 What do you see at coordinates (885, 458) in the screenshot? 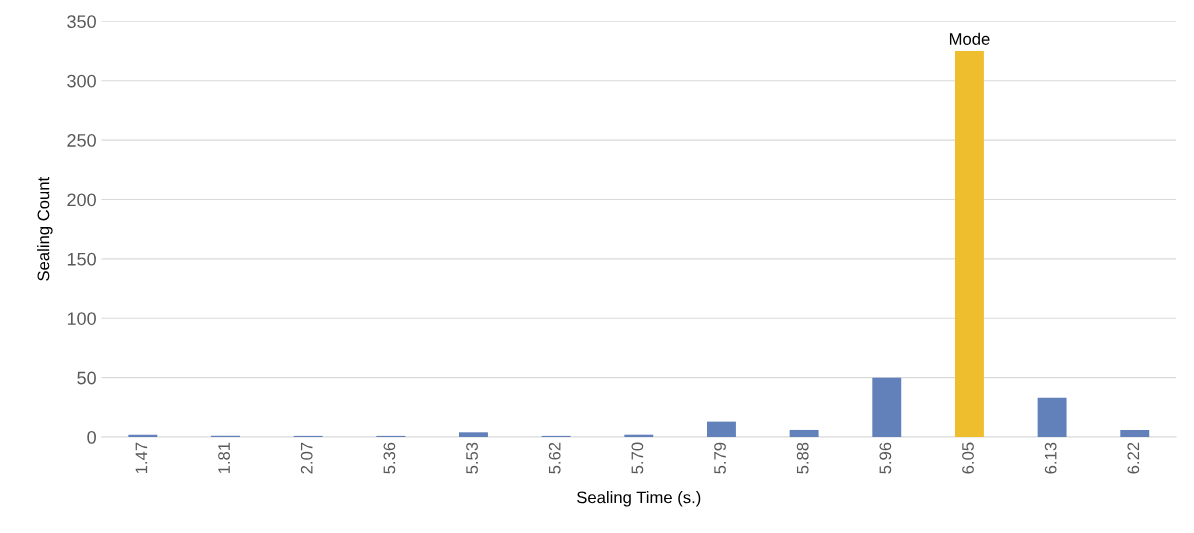
I see `x-tick-label: 5.96` at bounding box center [885, 458].